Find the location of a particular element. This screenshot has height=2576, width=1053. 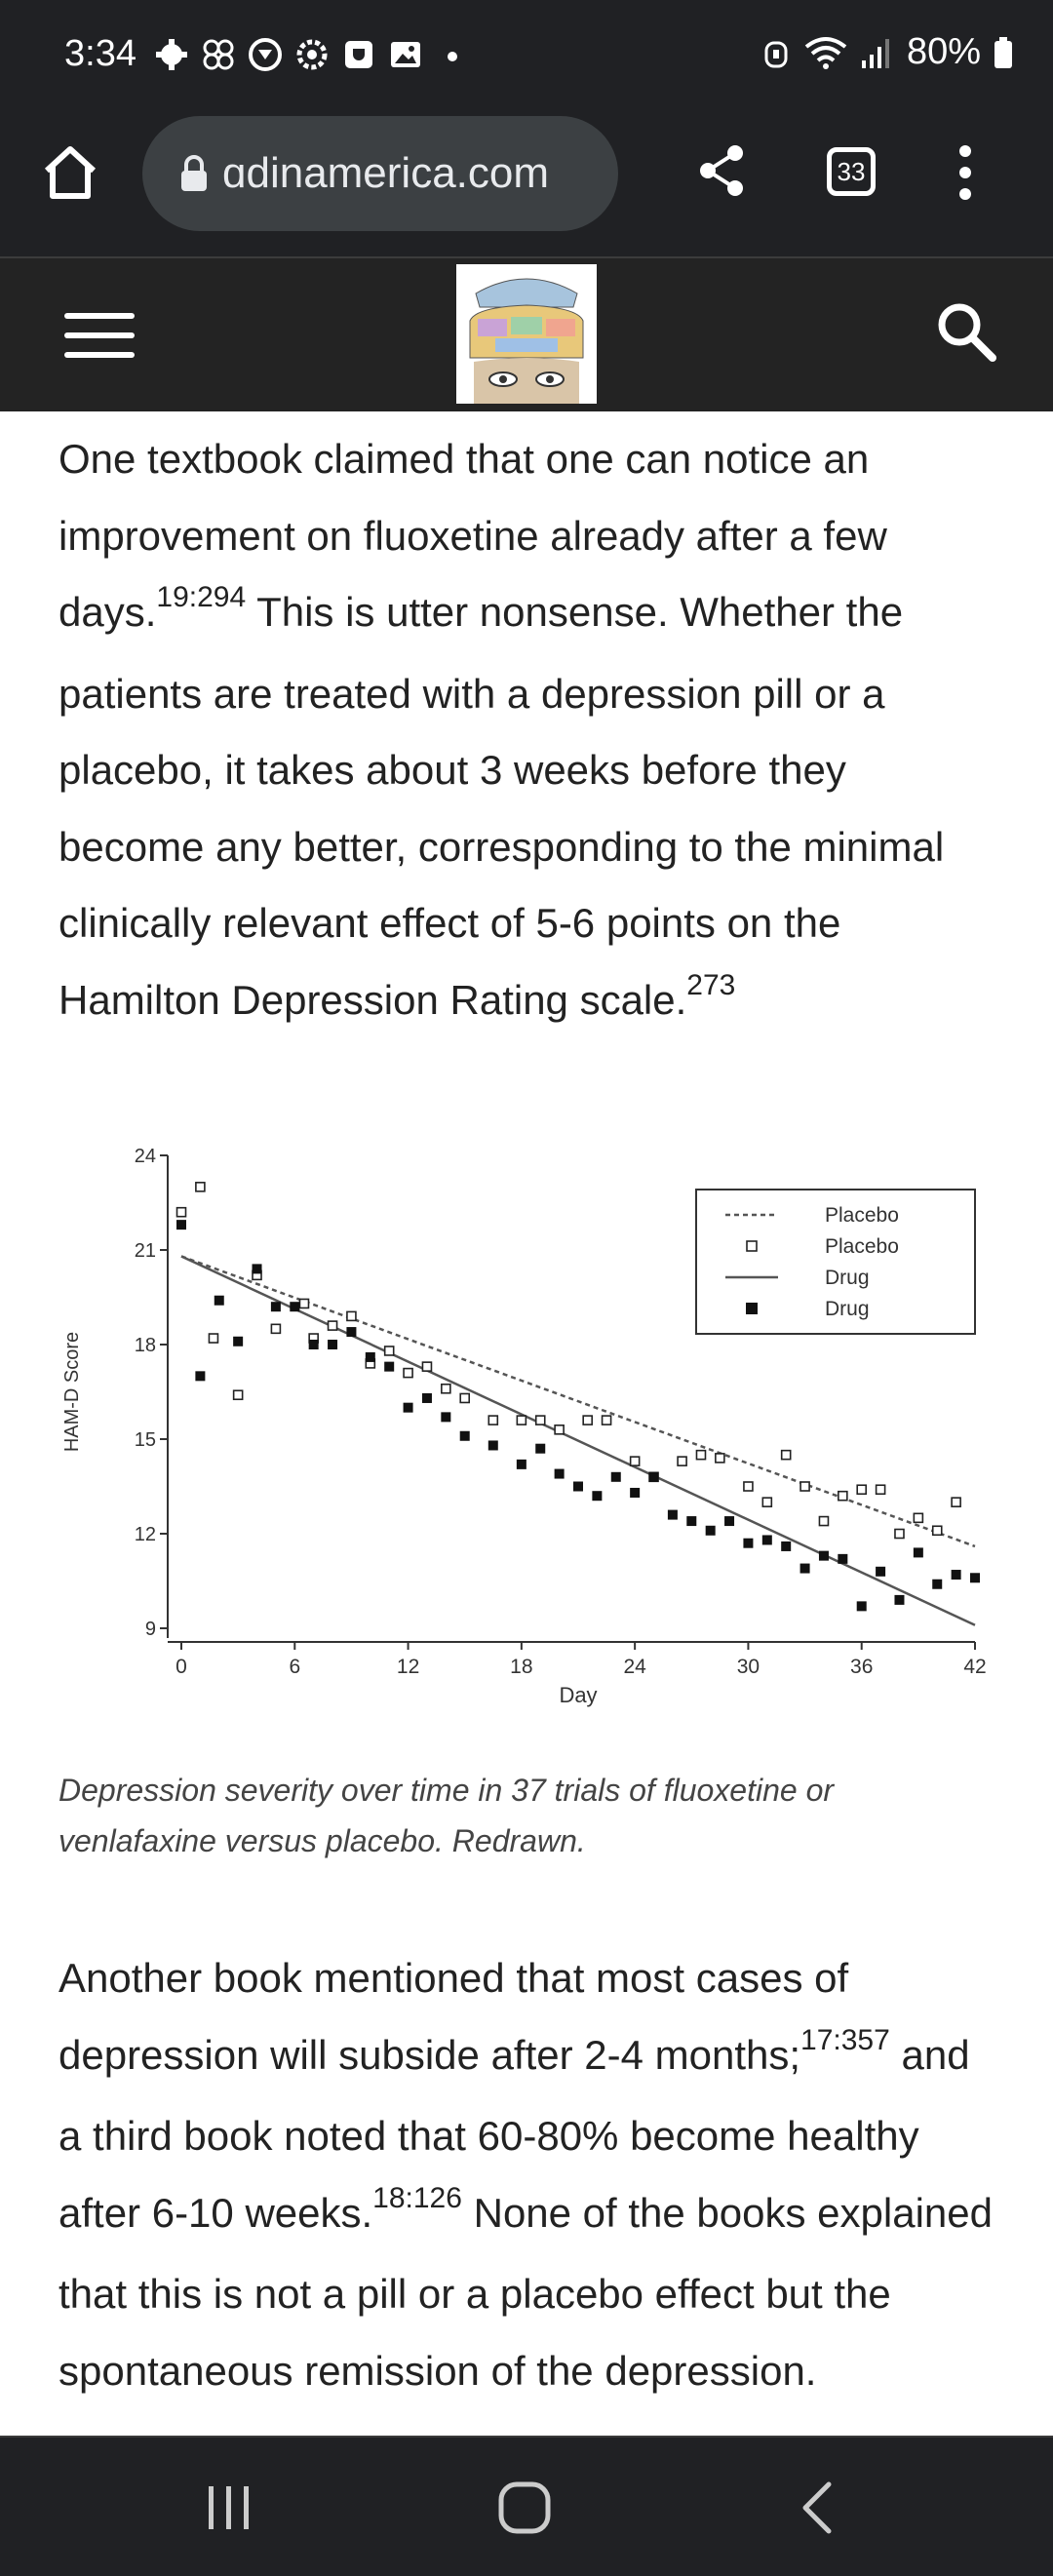

recents-icon is located at coordinates (229, 2507).